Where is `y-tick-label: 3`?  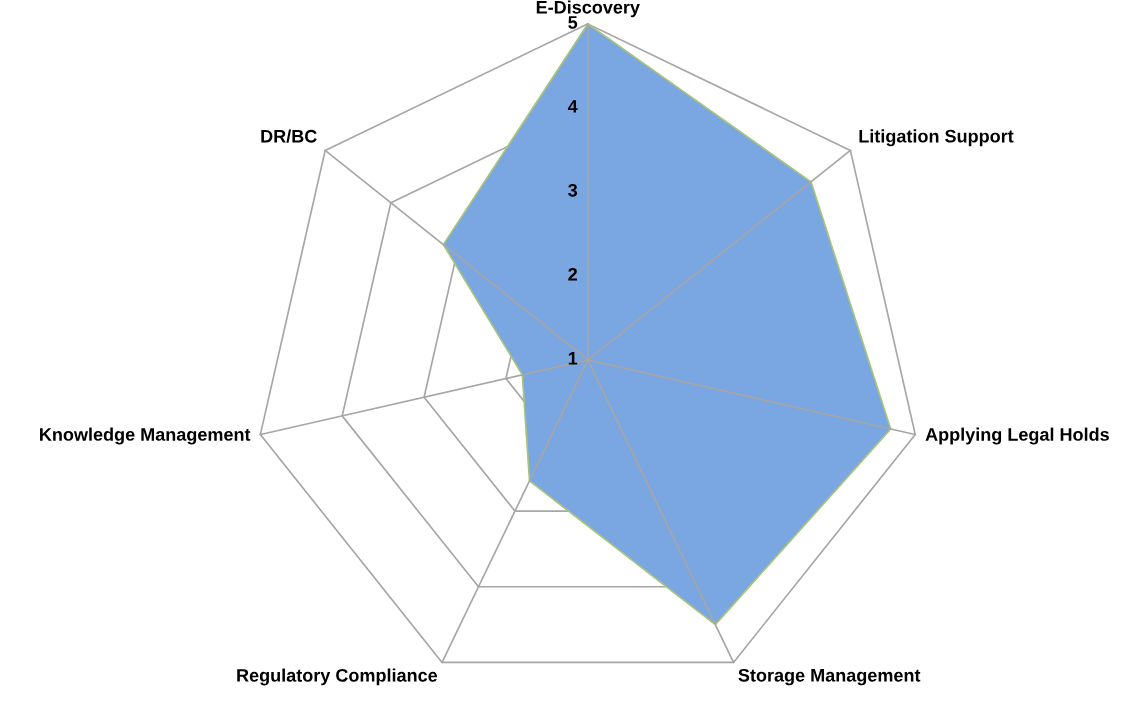 y-tick-label: 3 is located at coordinates (573, 190).